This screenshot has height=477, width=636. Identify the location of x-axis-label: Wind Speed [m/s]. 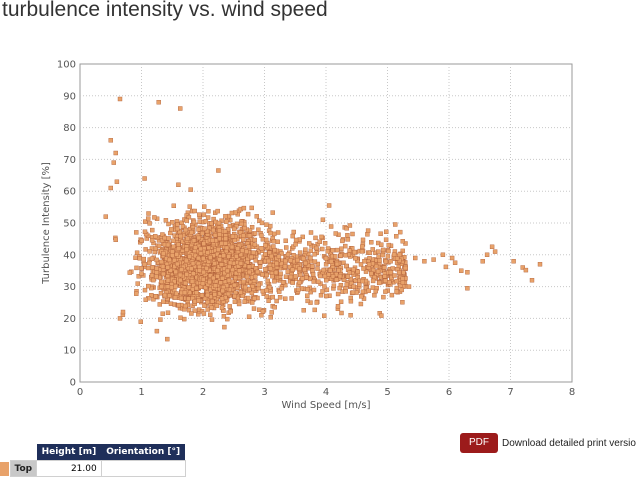
(326, 405).